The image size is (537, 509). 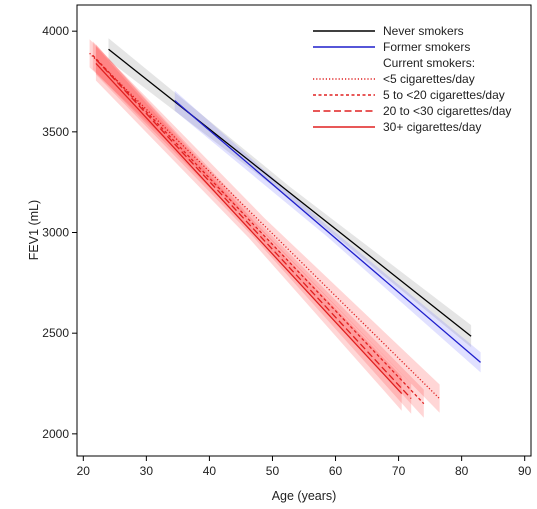 I want to click on x-tick-label: 70, so click(x=399, y=471).